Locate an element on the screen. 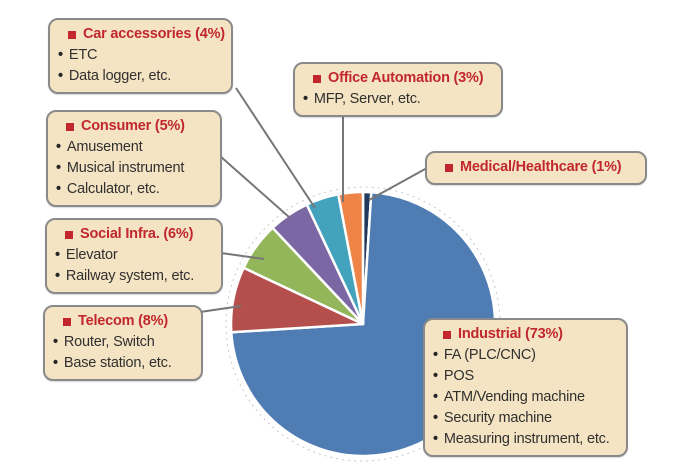 The image size is (674, 466). callout-item: • Router, Switch is located at coordinates (123, 342).